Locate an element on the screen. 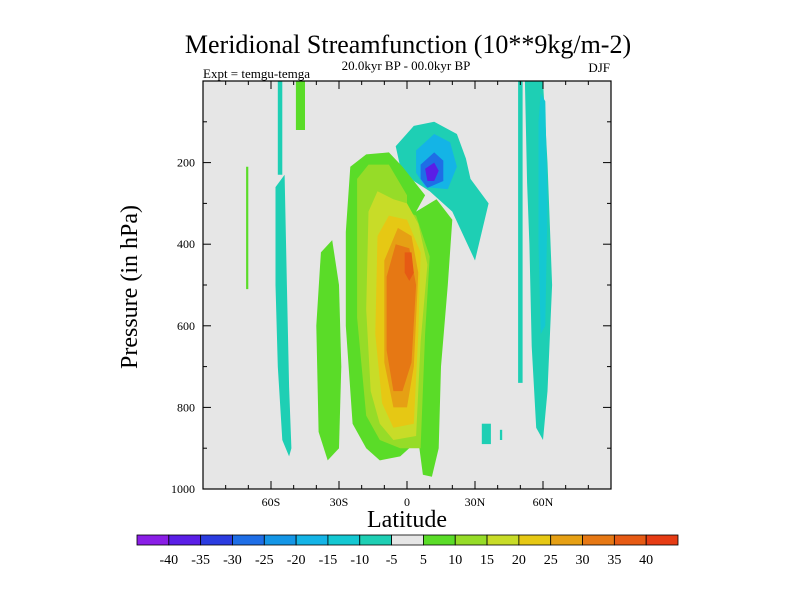 The image size is (800, 600). chart-title: Meridional Streamfunction (10**9kg/m-2) is located at coordinates (408, 44).